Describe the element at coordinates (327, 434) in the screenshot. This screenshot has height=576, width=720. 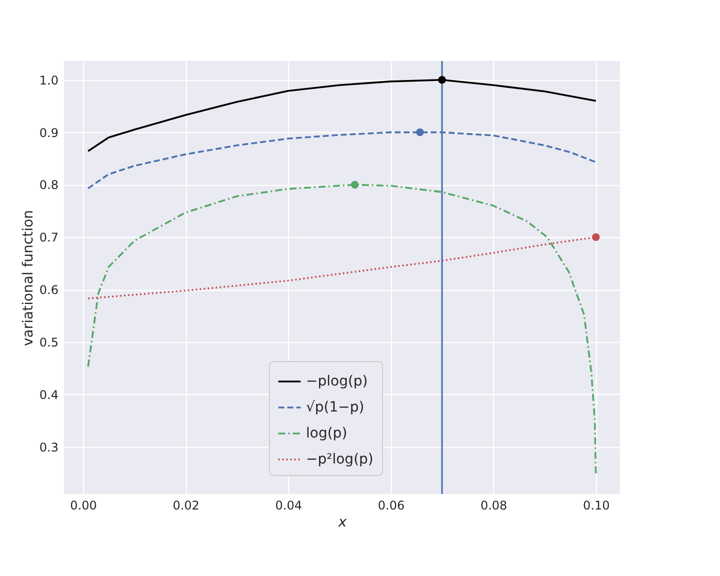
I see `legend-label: log(p)` at that location.